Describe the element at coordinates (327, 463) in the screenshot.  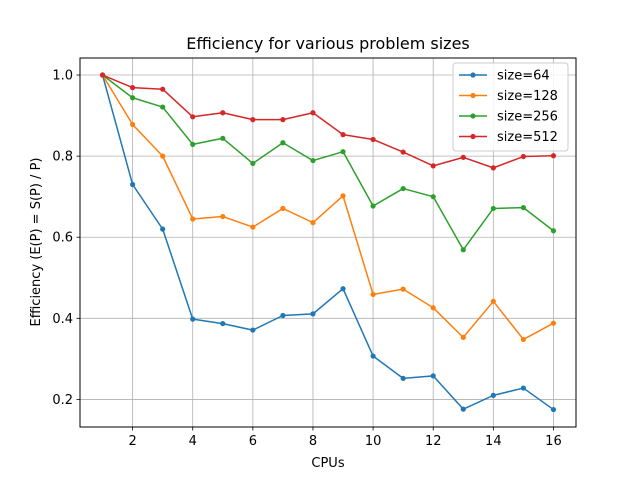
I see `x-axis-label: CPUs` at that location.